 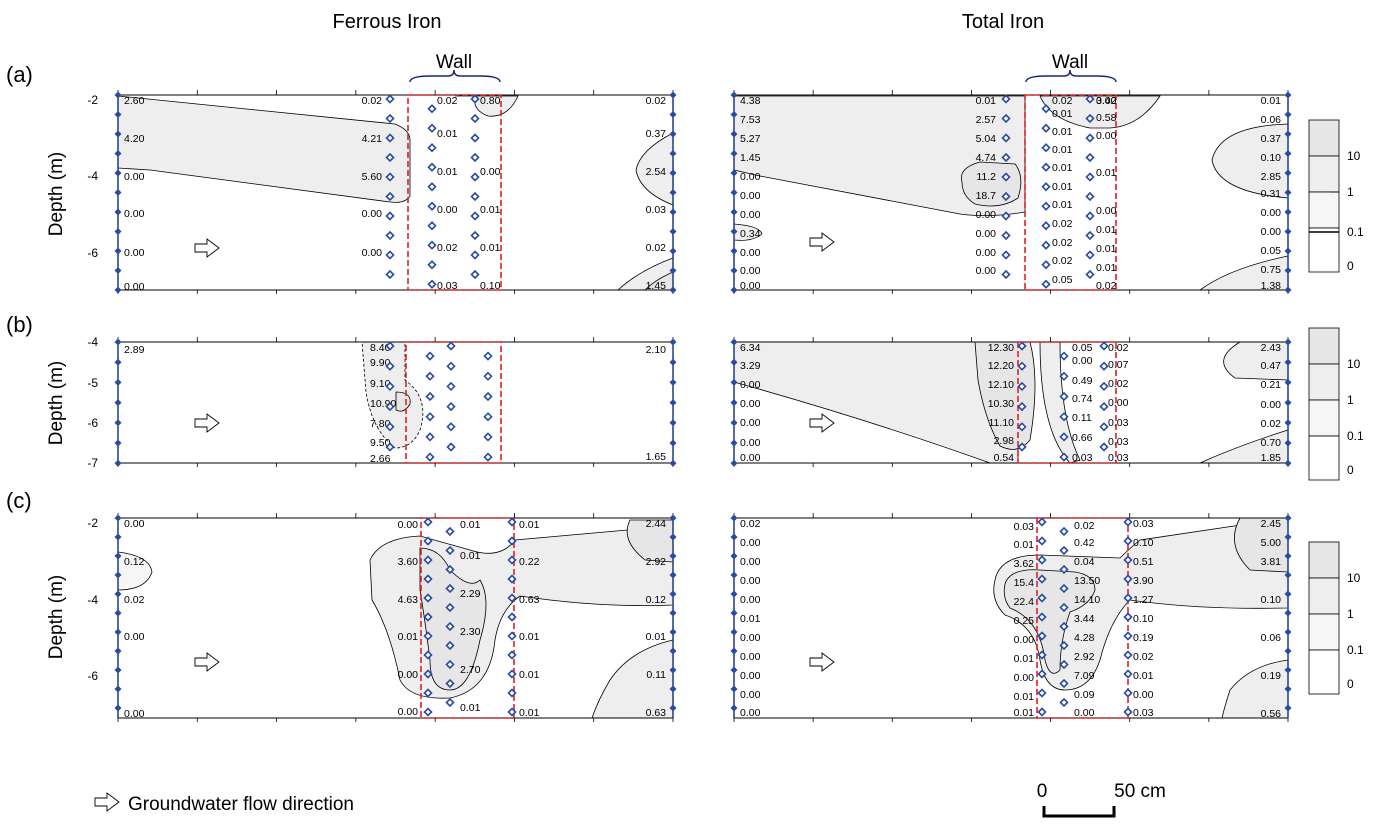 What do you see at coordinates (1082, 399) in the screenshot?
I see `value-label: 0.74` at bounding box center [1082, 399].